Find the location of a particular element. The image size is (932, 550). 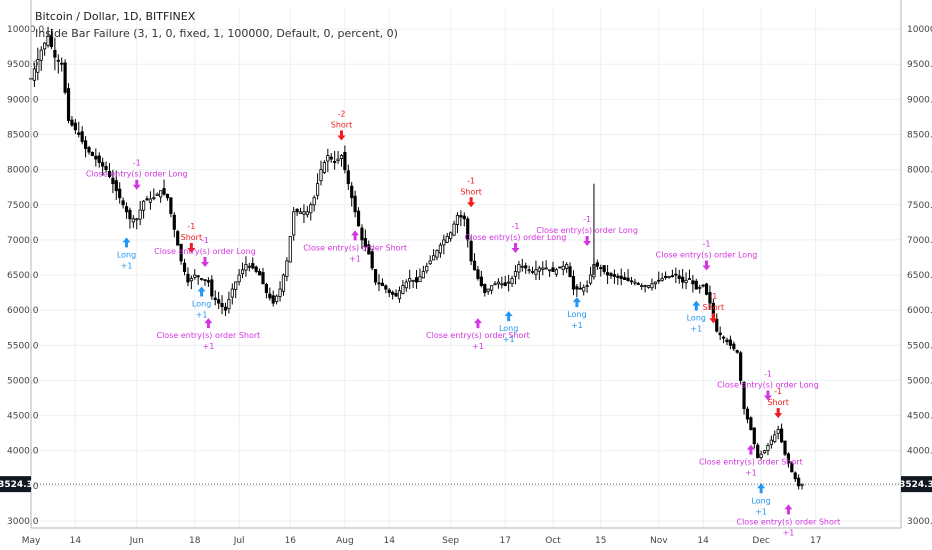

y-tick-right: 8000.0 is located at coordinates (919, 171).